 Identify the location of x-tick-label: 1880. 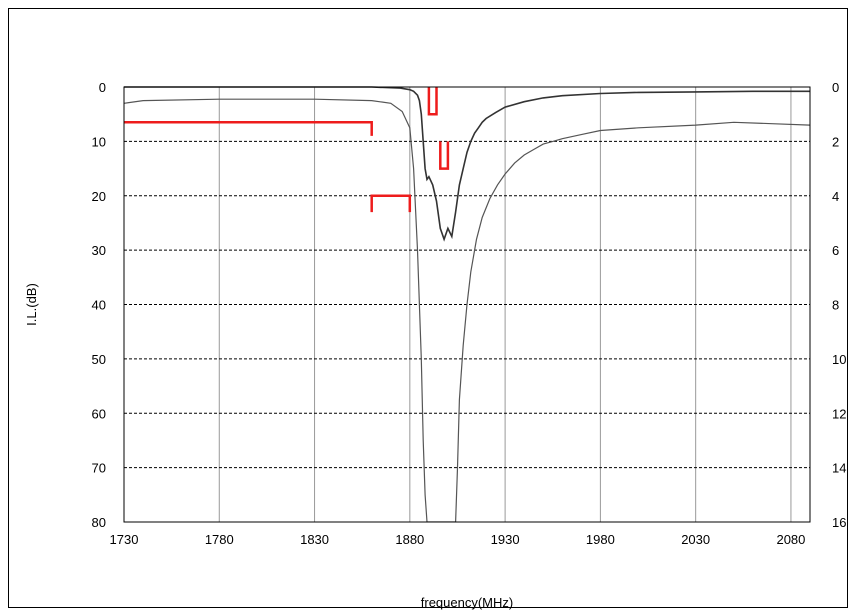
(409, 539).